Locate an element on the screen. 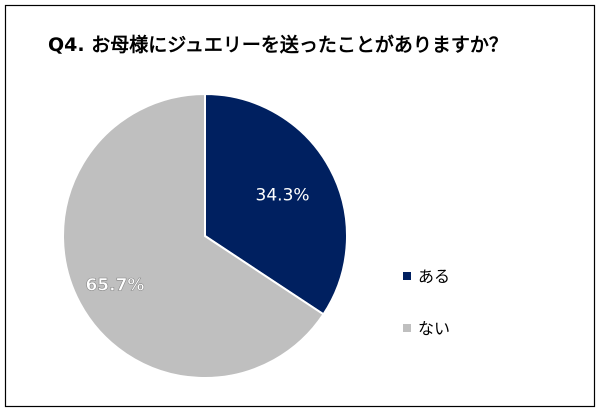 This screenshot has width=600, height=412. data-label-1: 65.7% is located at coordinates (114, 285).